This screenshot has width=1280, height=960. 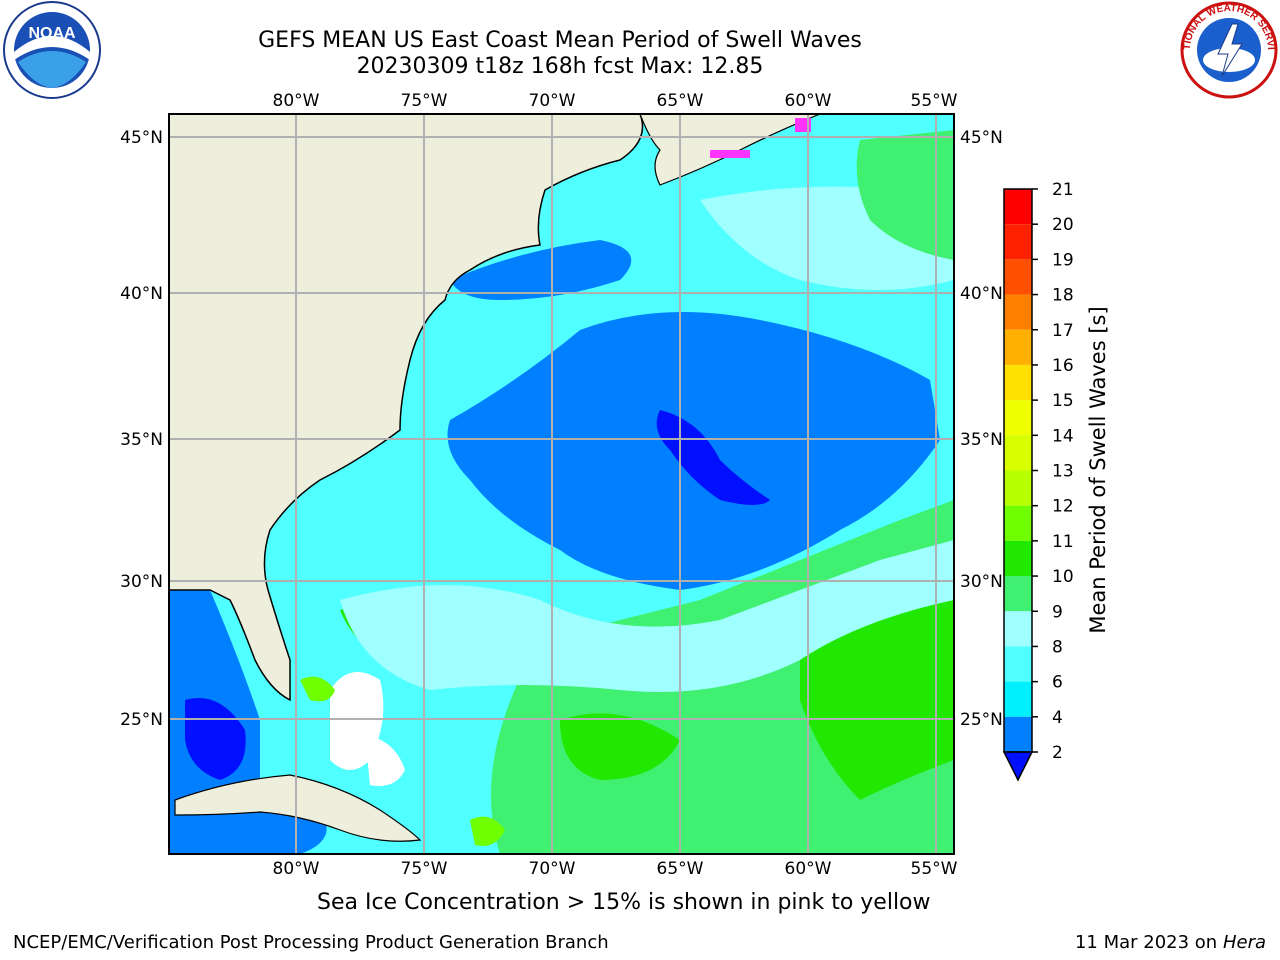 What do you see at coordinates (541, 270) in the screenshot?
I see `swell-region-2-4s` at bounding box center [541, 270].